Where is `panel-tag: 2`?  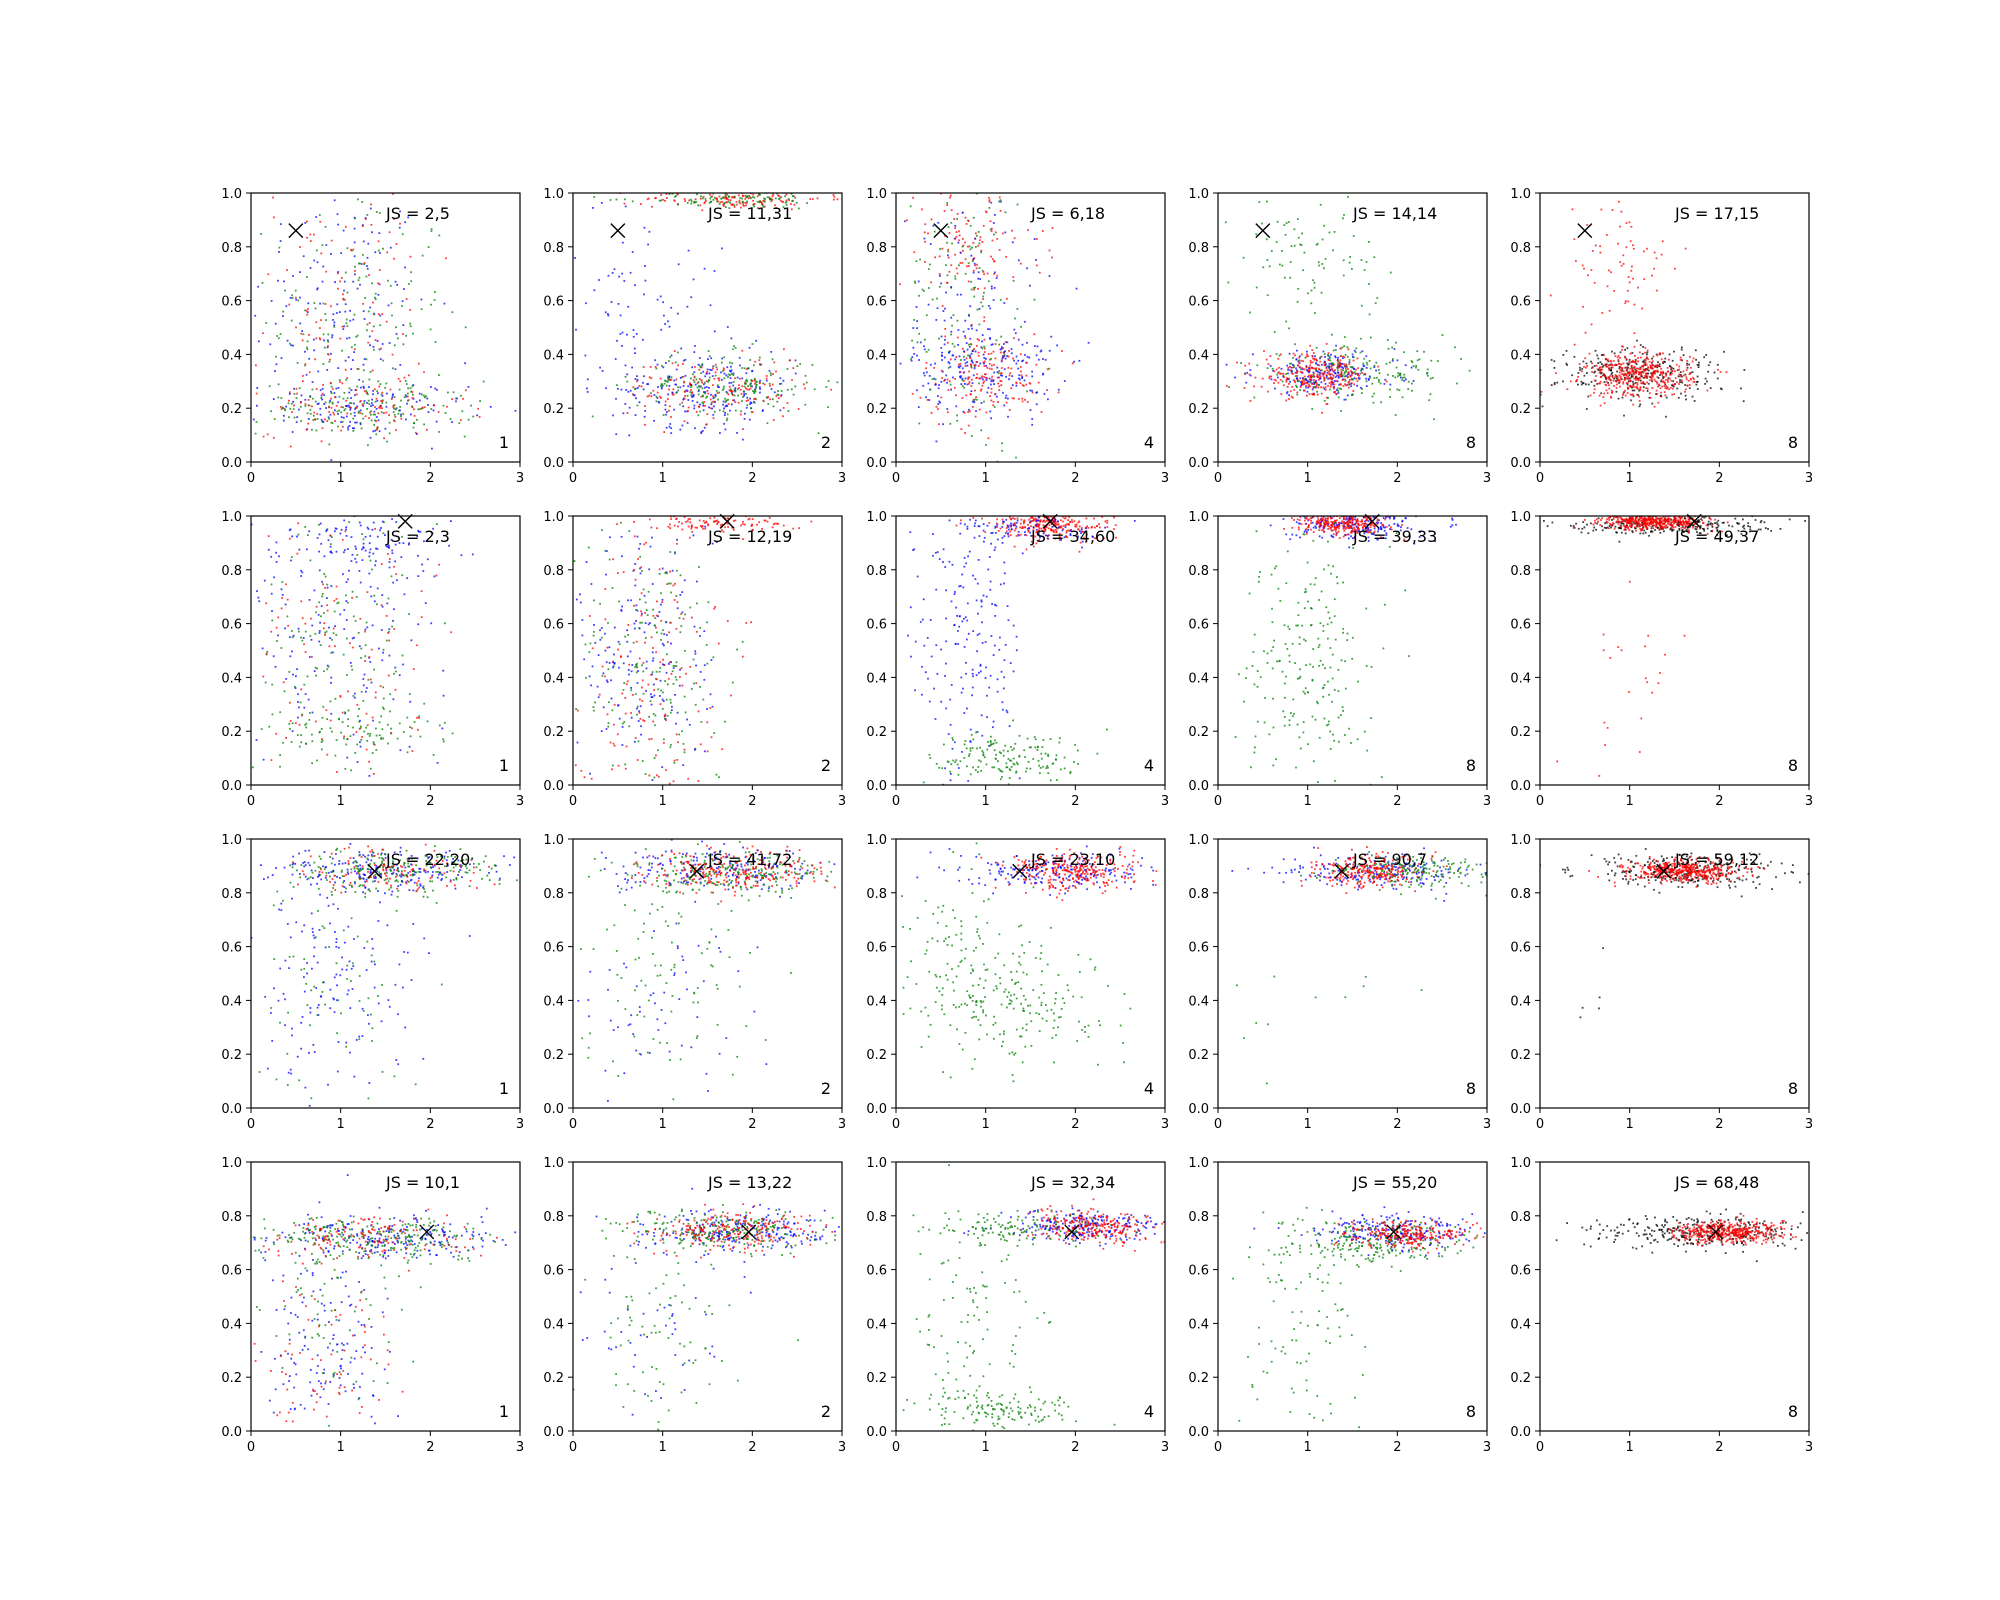 panel-tag: 2 is located at coordinates (826, 442).